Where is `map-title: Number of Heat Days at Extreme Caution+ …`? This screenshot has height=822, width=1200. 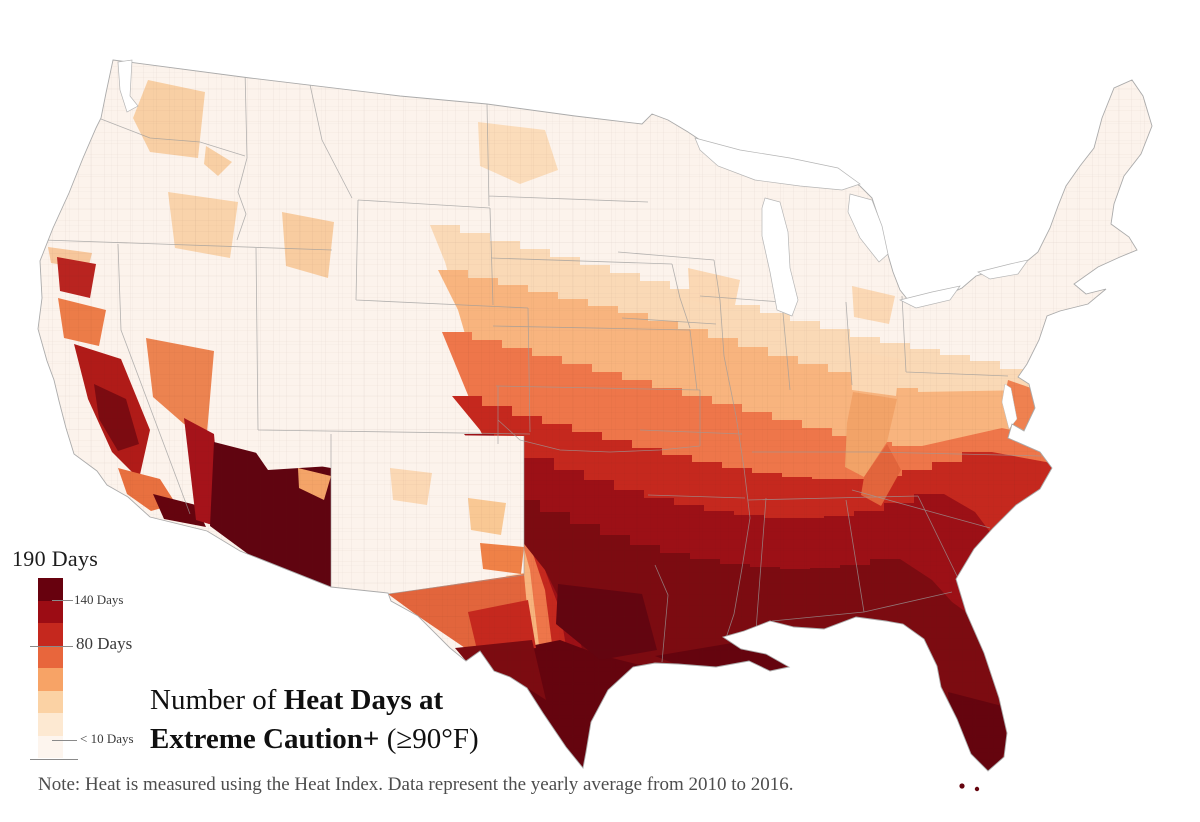 map-title: Number of Heat Days at Extreme Caution+ … is located at coordinates (330, 720).